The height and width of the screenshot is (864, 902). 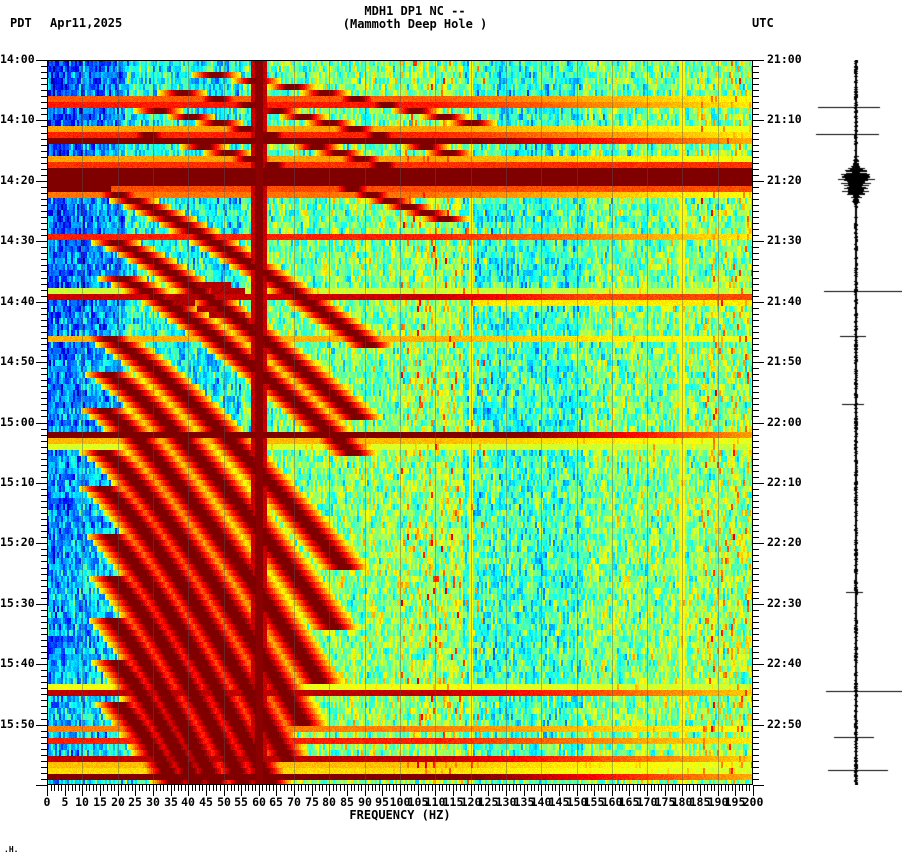 What do you see at coordinates (329, 802) in the screenshot?
I see `frequency-label: 80` at bounding box center [329, 802].